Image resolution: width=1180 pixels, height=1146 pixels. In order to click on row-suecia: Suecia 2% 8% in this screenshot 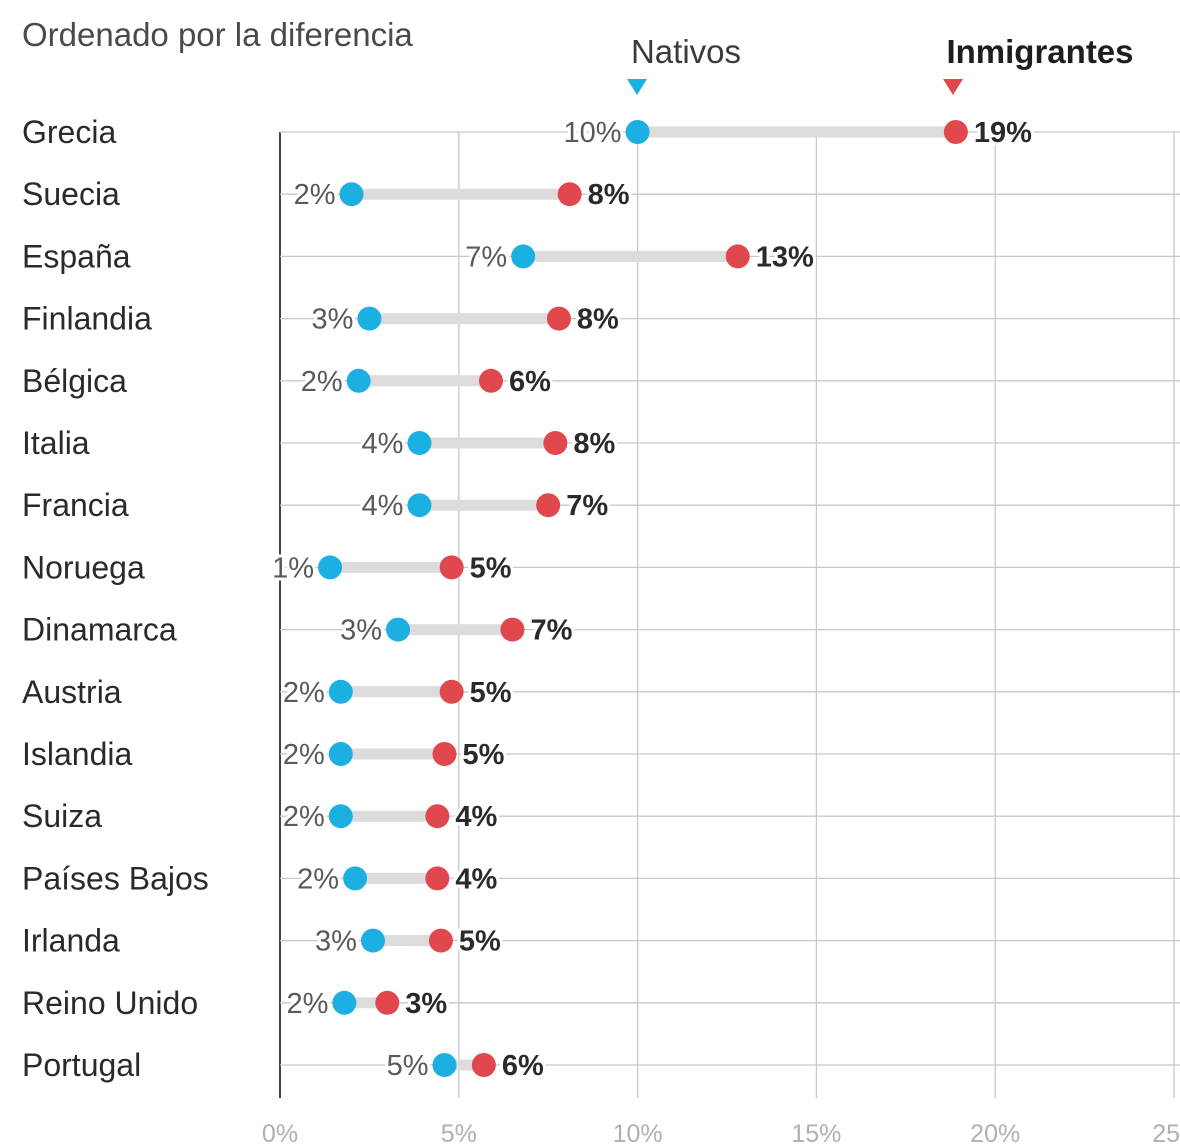, I will do `click(327, 195)`.